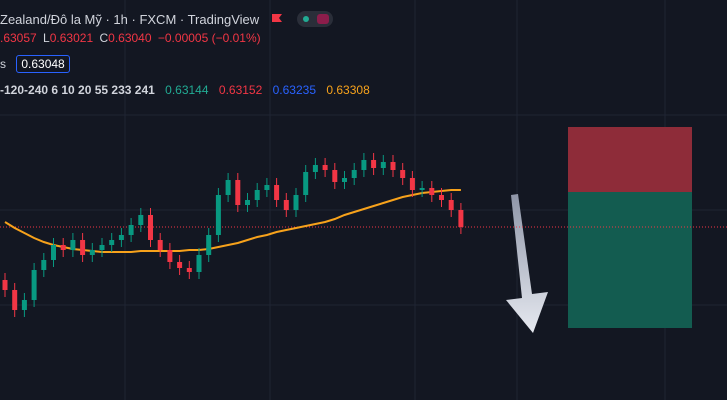 This screenshot has height=400, width=727. What do you see at coordinates (240, 90) in the screenshot?
I see `indicator-value: 0.63152` at bounding box center [240, 90].